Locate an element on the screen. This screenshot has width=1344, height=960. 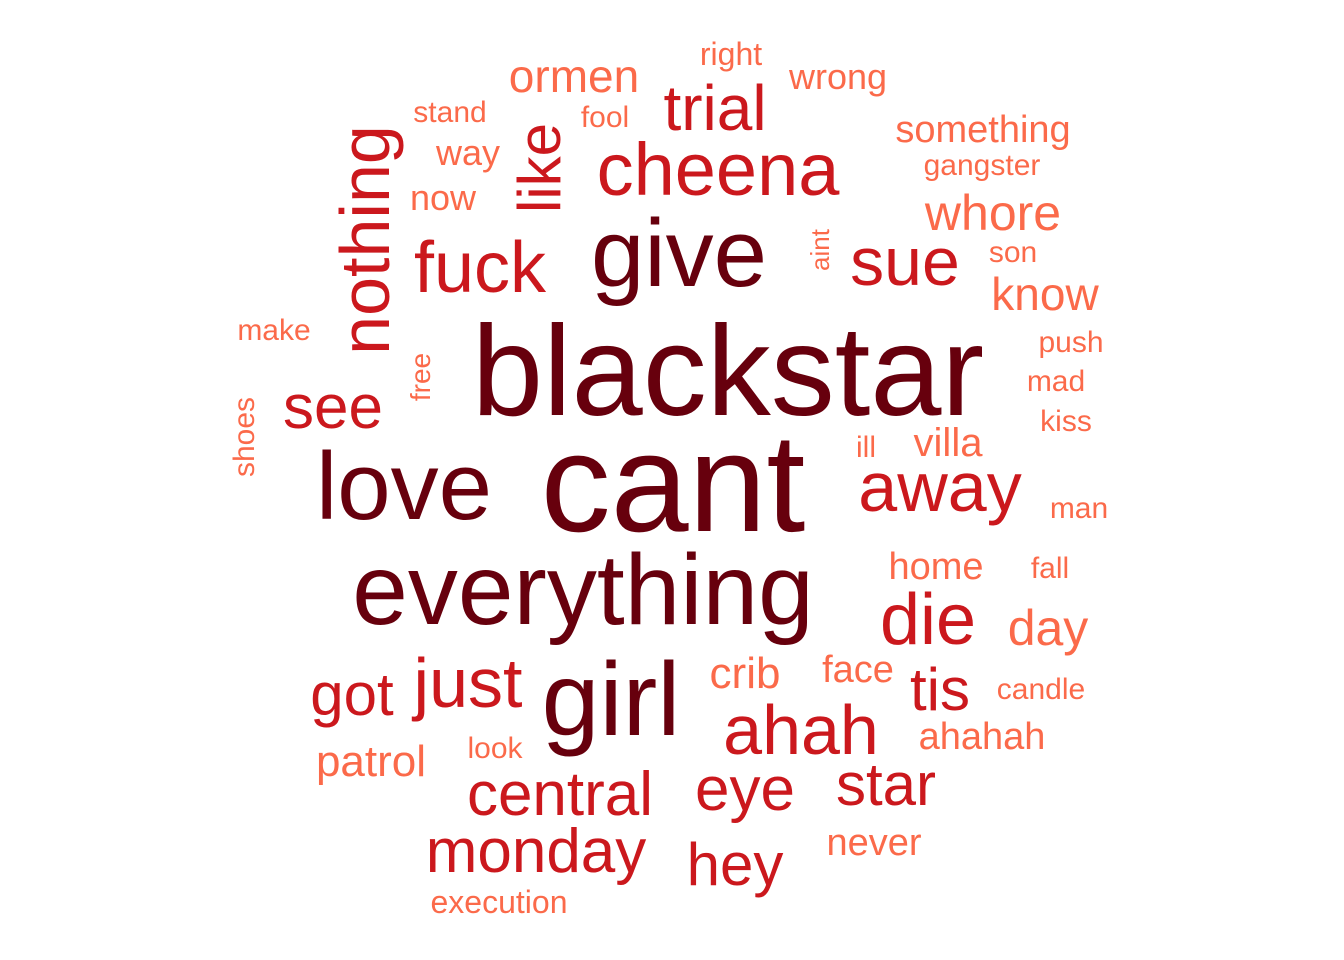
word-fuck: fuck is located at coordinates (480, 268).